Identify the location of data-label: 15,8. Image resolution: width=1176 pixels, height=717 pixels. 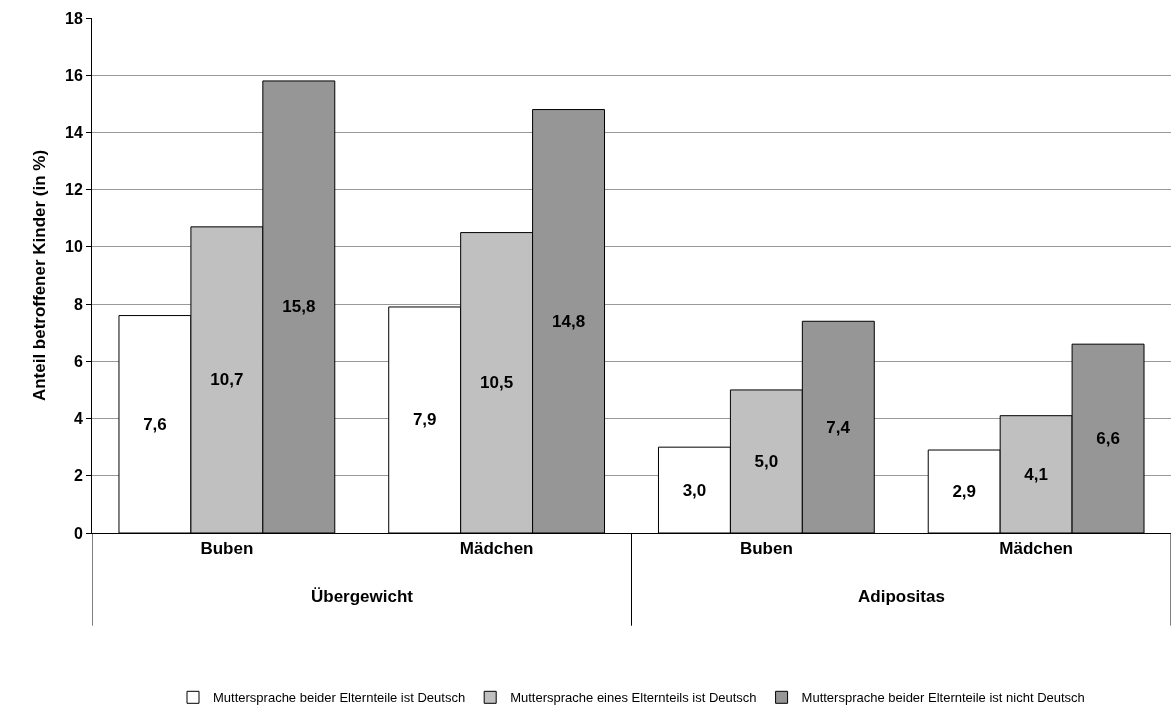
(299, 307).